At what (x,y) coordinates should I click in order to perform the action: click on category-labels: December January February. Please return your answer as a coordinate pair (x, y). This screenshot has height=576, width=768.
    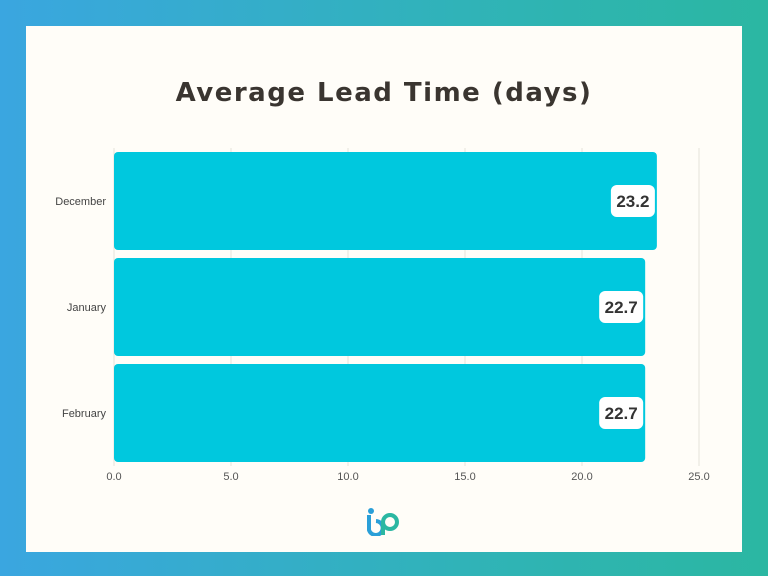
    Looking at the image, I should click on (80, 308).